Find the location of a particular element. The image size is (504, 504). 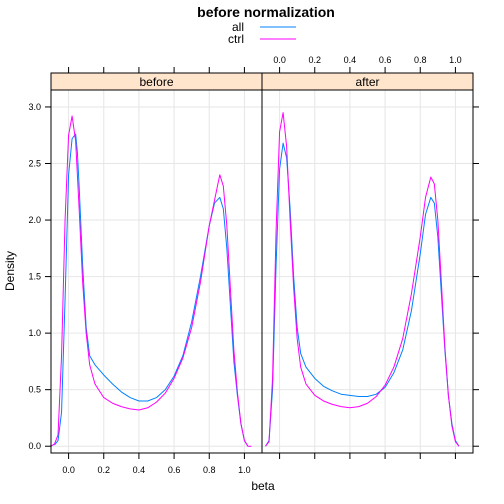

y-tick-label: 3.0 is located at coordinates (34, 107).